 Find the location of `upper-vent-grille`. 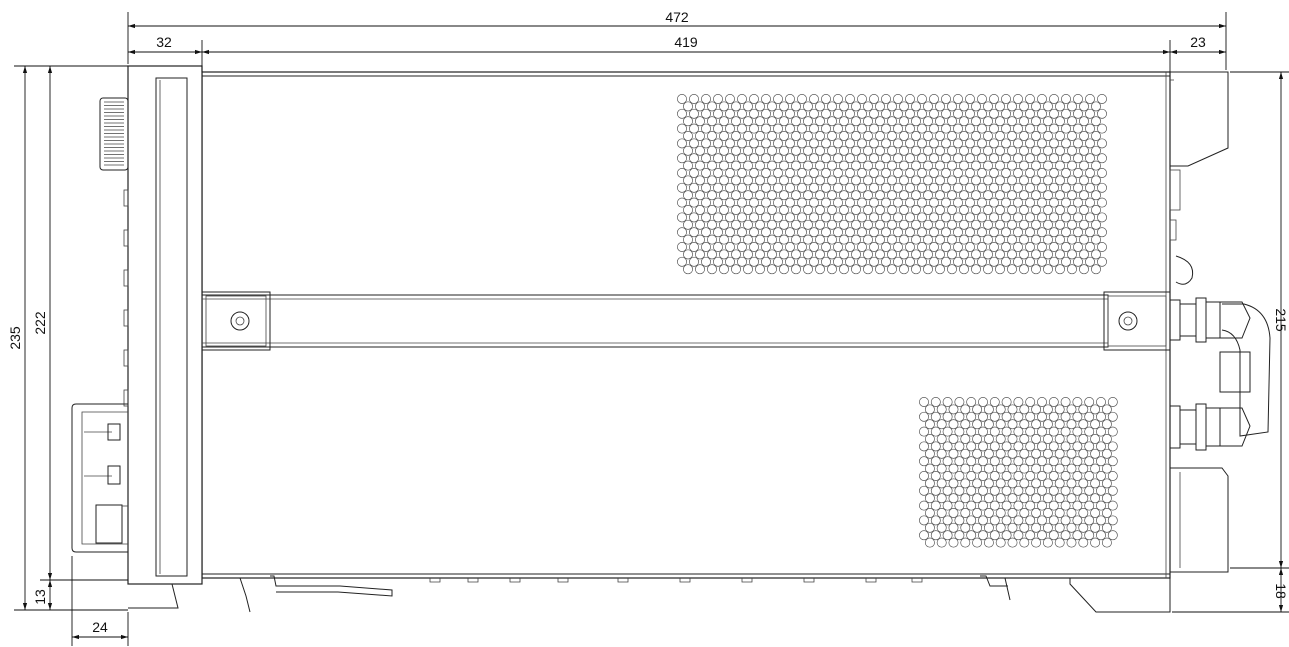

upper-vent-grille is located at coordinates (892, 184).